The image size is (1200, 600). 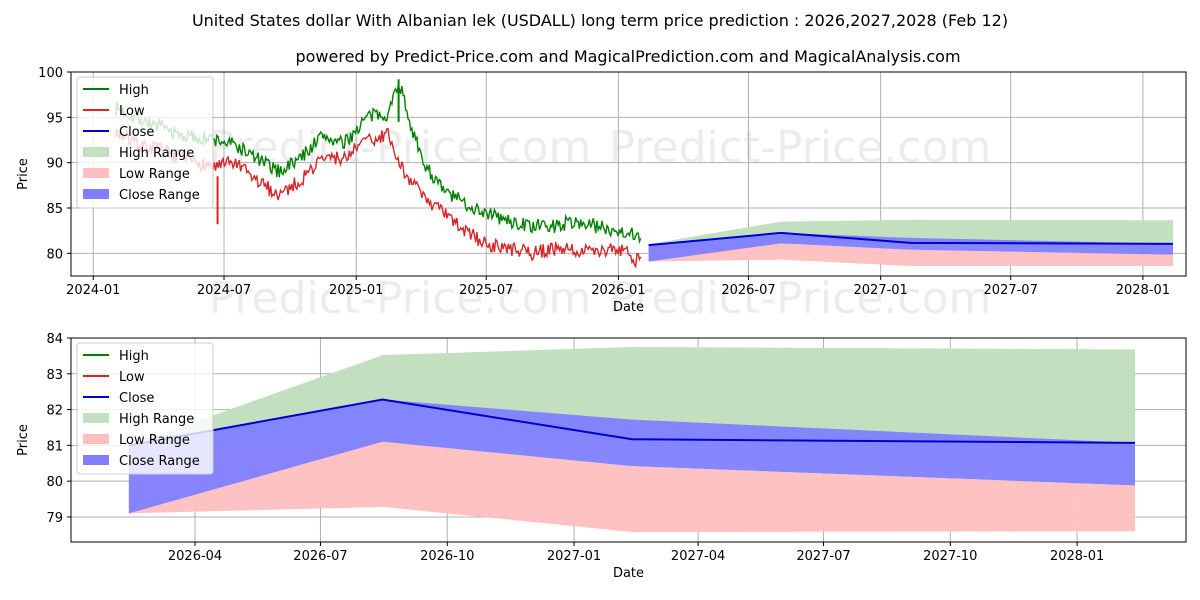 I want to click on x-tick-label: 2024-07, so click(x=224, y=290).